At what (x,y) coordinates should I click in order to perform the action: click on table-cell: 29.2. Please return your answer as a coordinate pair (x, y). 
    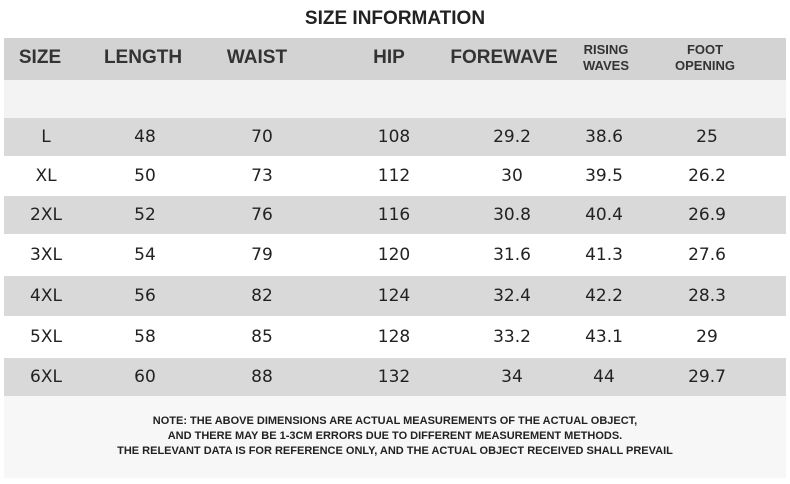
    Looking at the image, I should click on (512, 137).